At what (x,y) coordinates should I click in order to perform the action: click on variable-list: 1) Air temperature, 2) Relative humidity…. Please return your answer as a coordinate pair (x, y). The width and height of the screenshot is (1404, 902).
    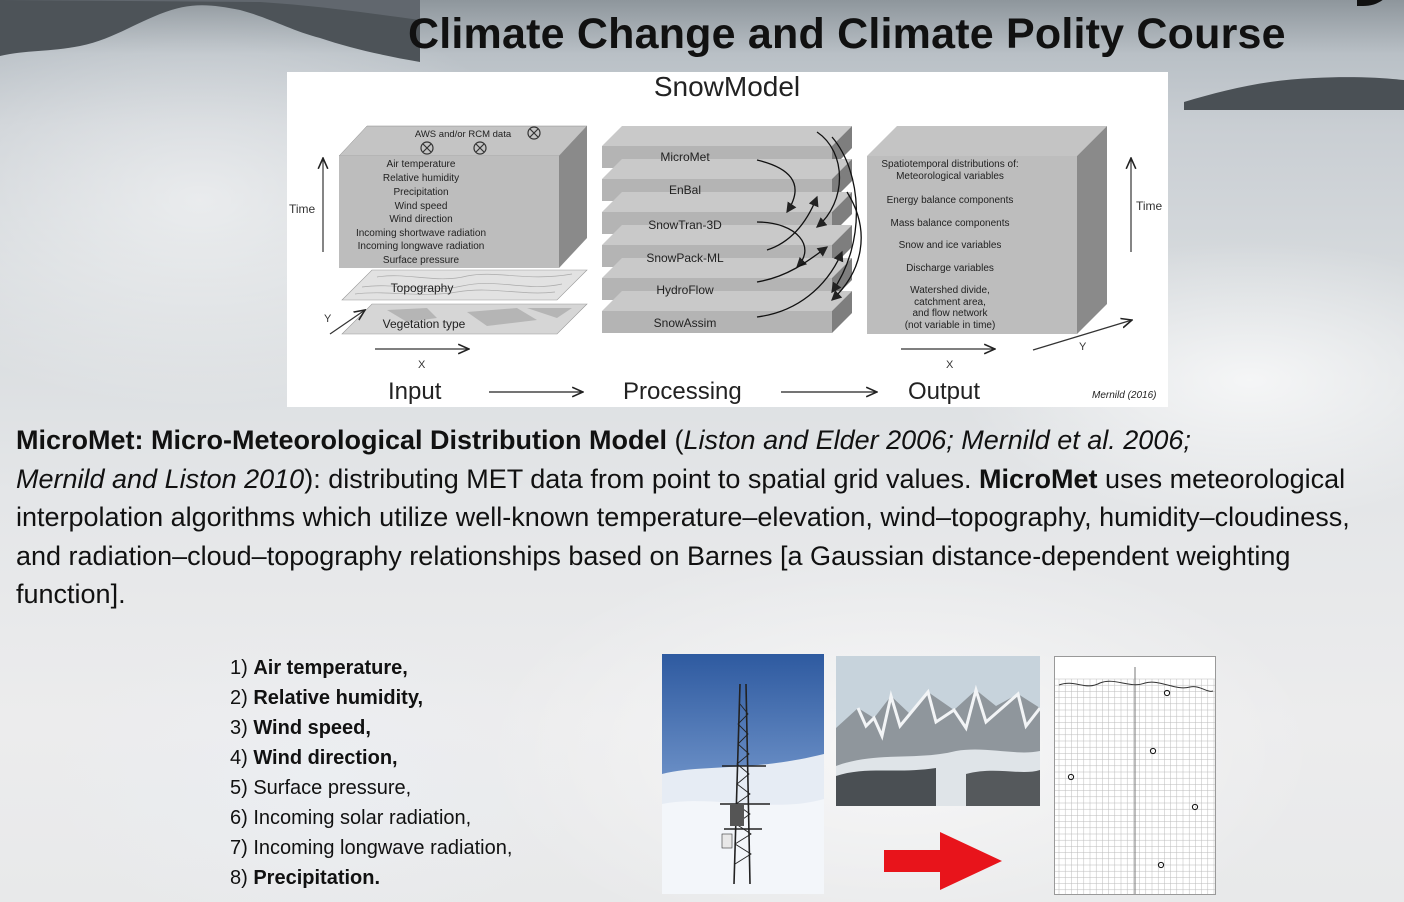
    Looking at the image, I should click on (371, 773).